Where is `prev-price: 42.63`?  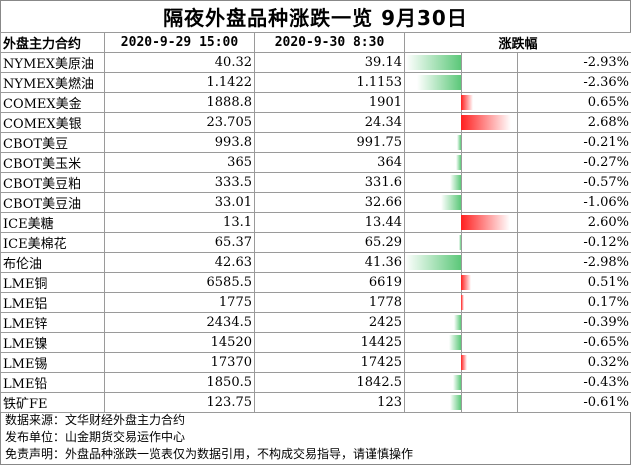
prev-price: 42.63 is located at coordinates (179, 262).